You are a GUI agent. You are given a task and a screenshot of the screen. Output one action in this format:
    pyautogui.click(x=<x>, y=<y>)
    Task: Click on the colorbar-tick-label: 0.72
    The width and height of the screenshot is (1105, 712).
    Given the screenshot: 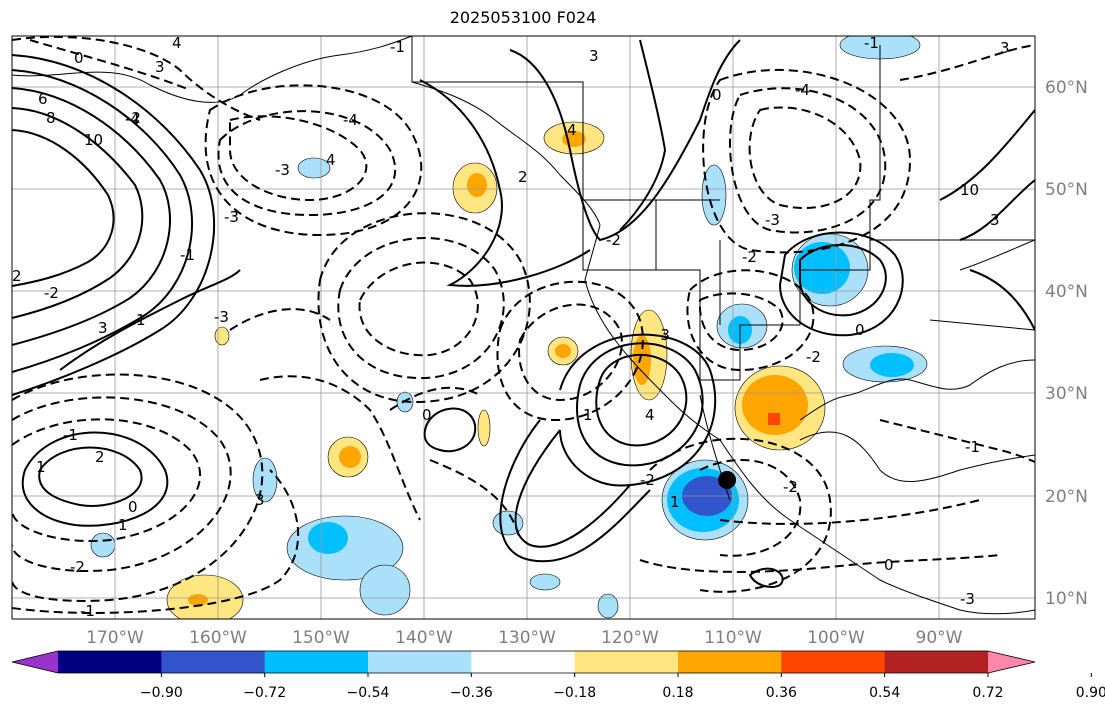 What is the action you would take?
    pyautogui.click(x=987, y=693)
    